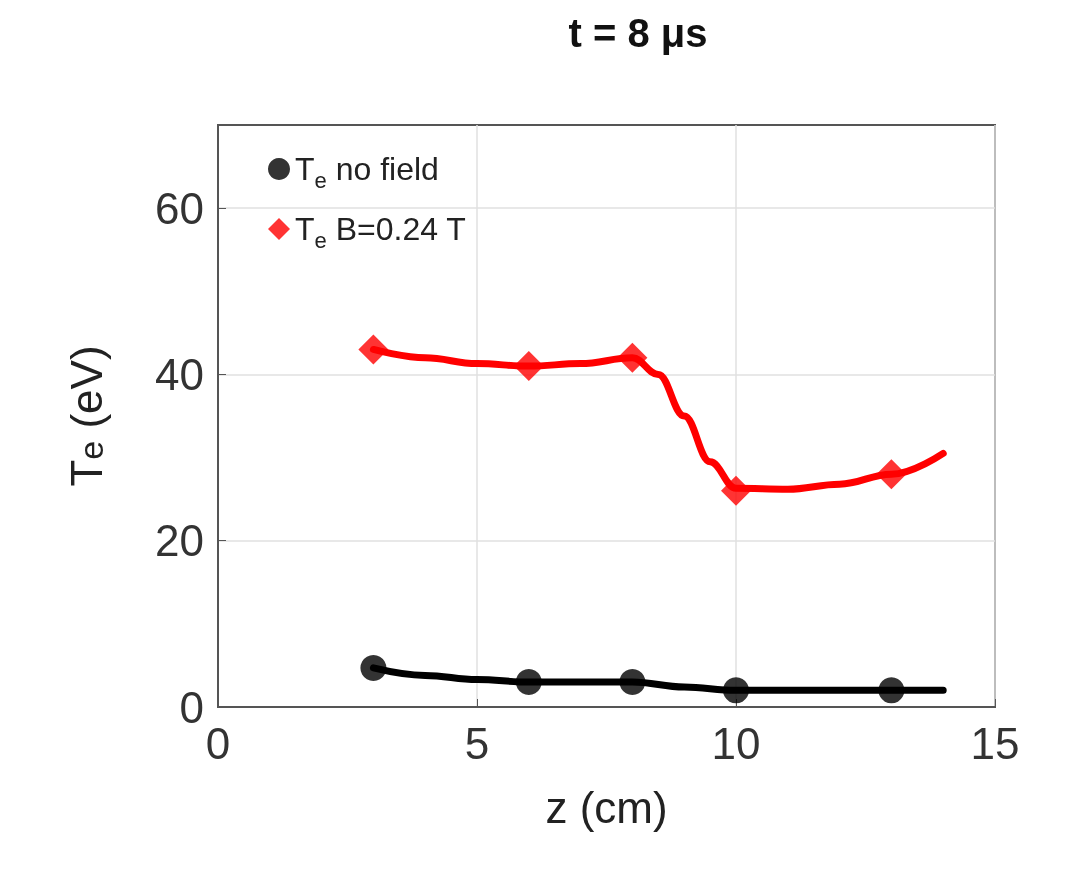 The height and width of the screenshot is (881, 1083). I want to click on y-axis-title: Te (eV), so click(86, 416).